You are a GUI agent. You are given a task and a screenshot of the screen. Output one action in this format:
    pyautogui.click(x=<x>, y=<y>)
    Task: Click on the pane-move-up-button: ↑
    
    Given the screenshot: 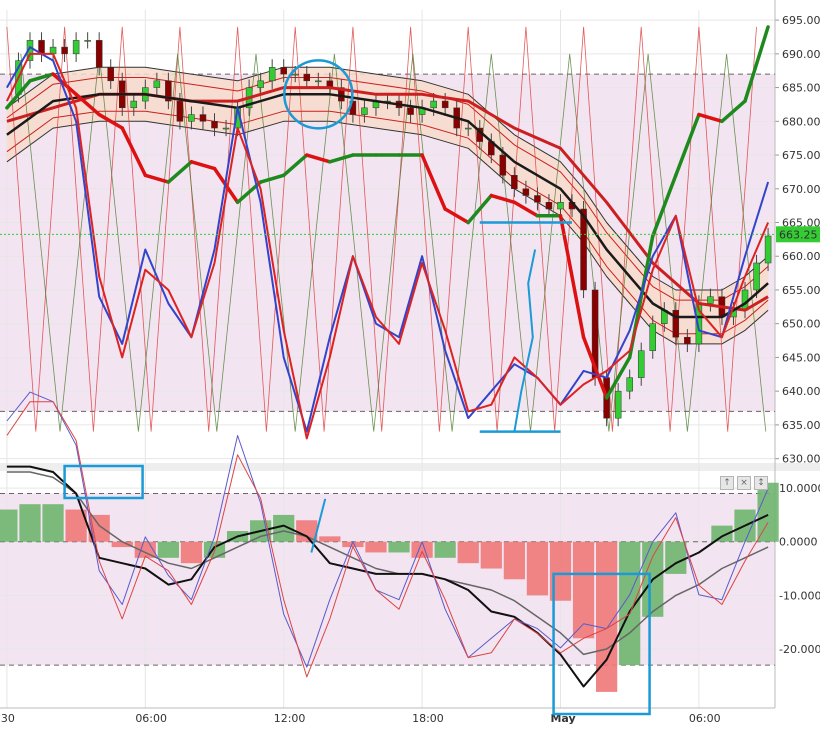 What is the action you would take?
    pyautogui.click(x=727, y=483)
    